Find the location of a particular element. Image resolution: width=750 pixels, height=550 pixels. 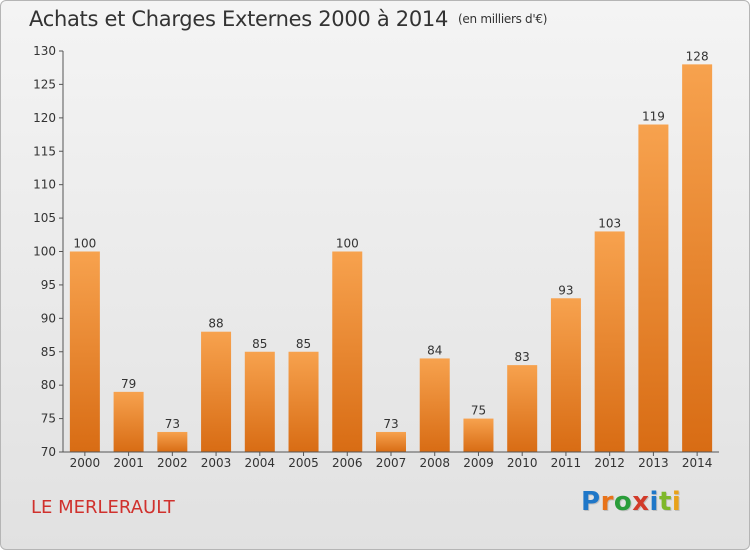

x-tick-label: 2011 is located at coordinates (566, 463).